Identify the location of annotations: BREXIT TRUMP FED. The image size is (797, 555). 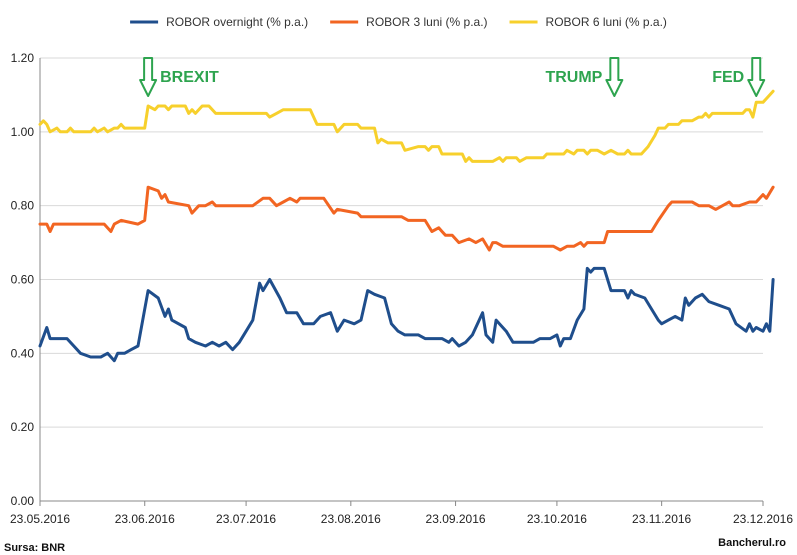
(452, 77).